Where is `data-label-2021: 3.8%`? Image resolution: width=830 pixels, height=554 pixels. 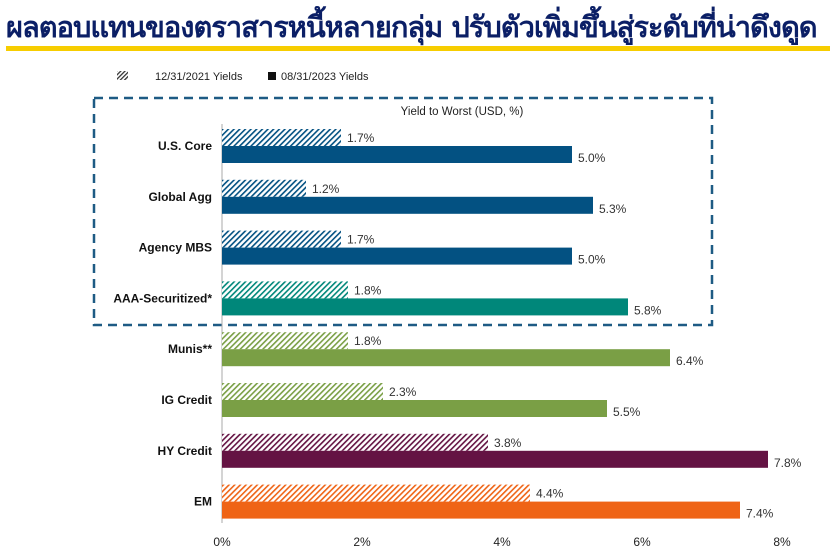
data-label-2021: 3.8% is located at coordinates (508, 443).